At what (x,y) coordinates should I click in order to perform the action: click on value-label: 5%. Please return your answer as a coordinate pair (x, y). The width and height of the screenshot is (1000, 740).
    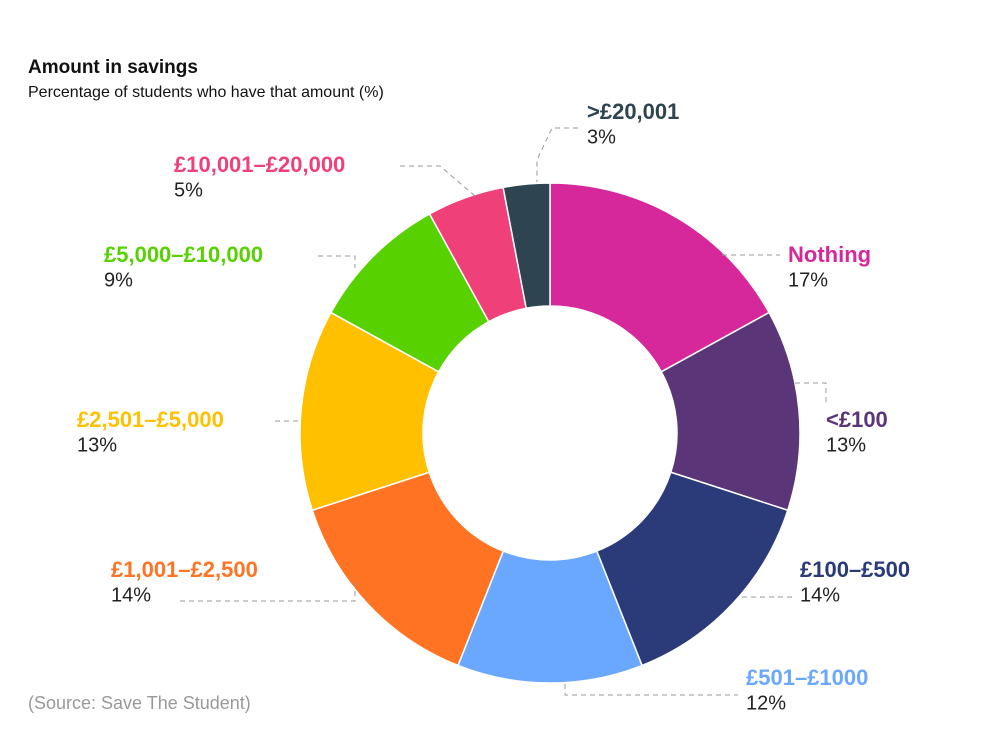
    Looking at the image, I should click on (188, 190).